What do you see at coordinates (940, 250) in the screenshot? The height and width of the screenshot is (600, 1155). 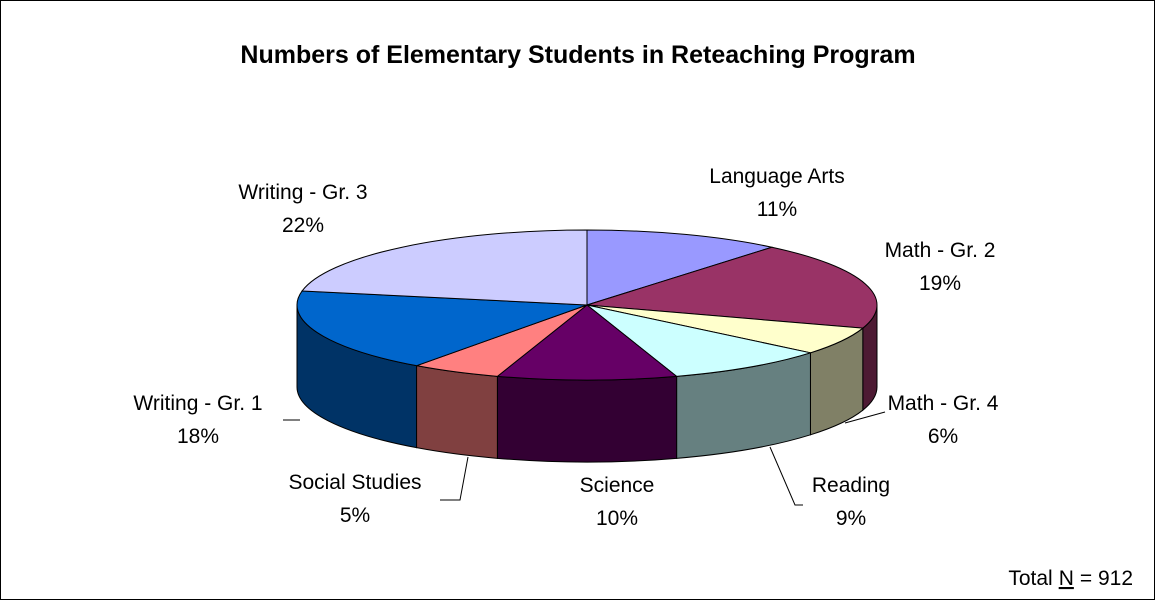 I see `slice-label: Math - Gr. 2` at bounding box center [940, 250].